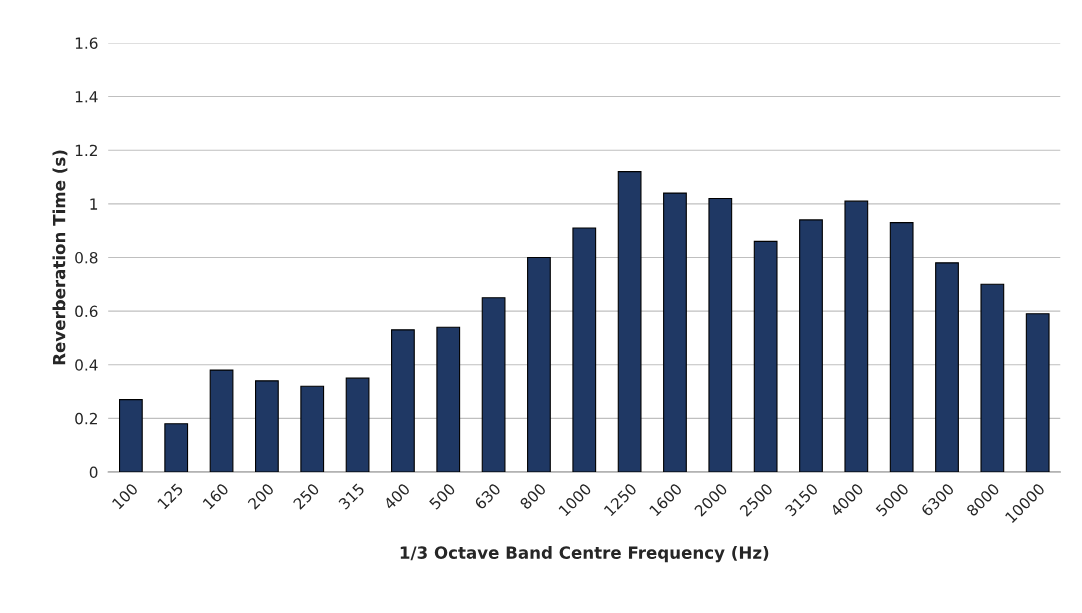  I want to click on x-tick-label: 160, so click(216, 496).